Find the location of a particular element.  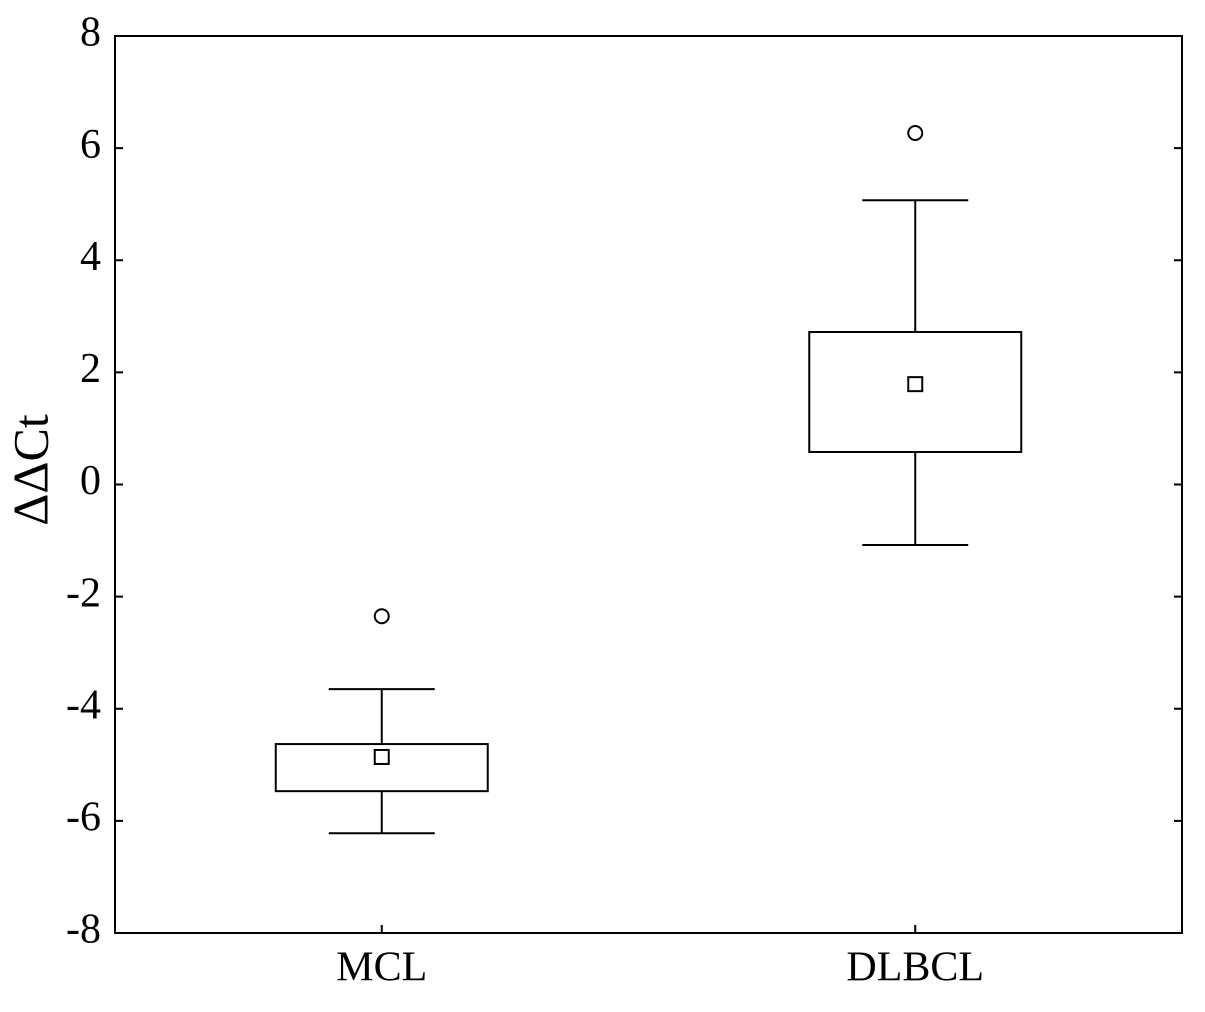

x-tick-label: MCL is located at coordinates (381, 968).